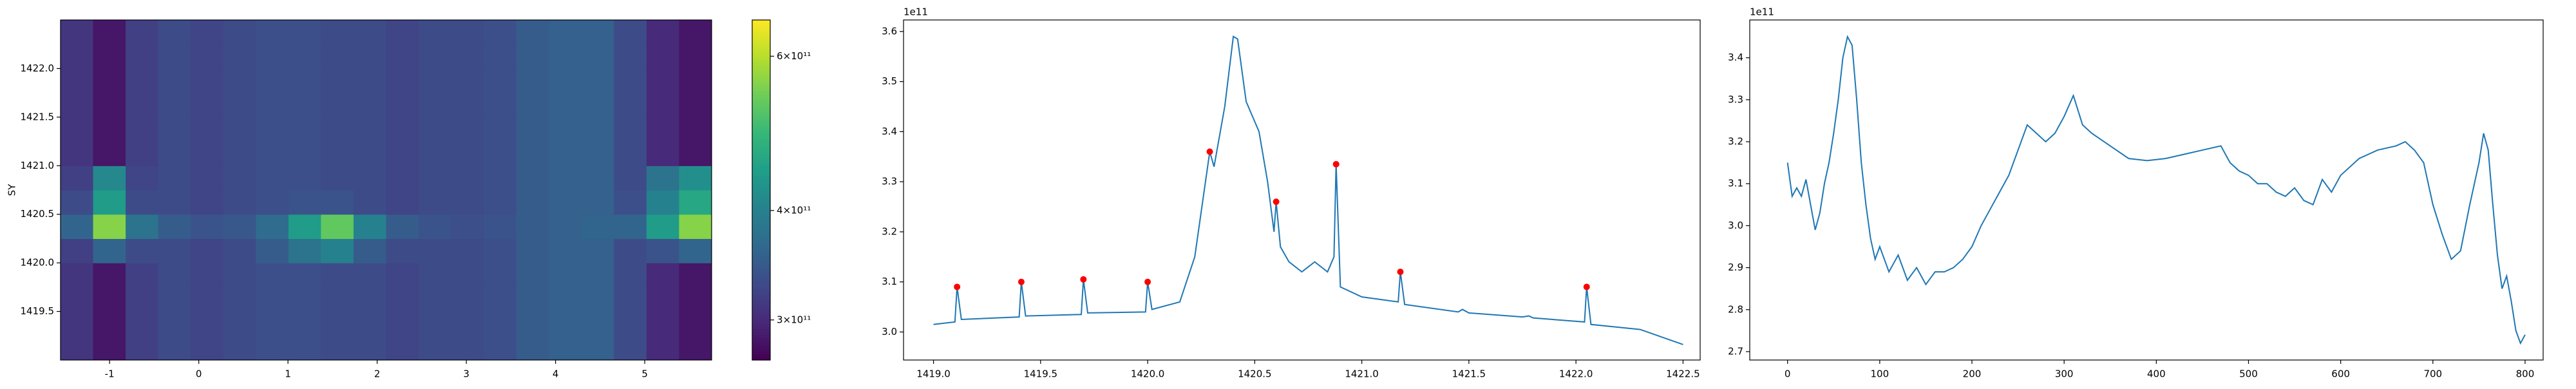 Image resolution: width=2576 pixels, height=389 pixels. I want to click on y-tick-label: 1421.5, so click(38, 116).